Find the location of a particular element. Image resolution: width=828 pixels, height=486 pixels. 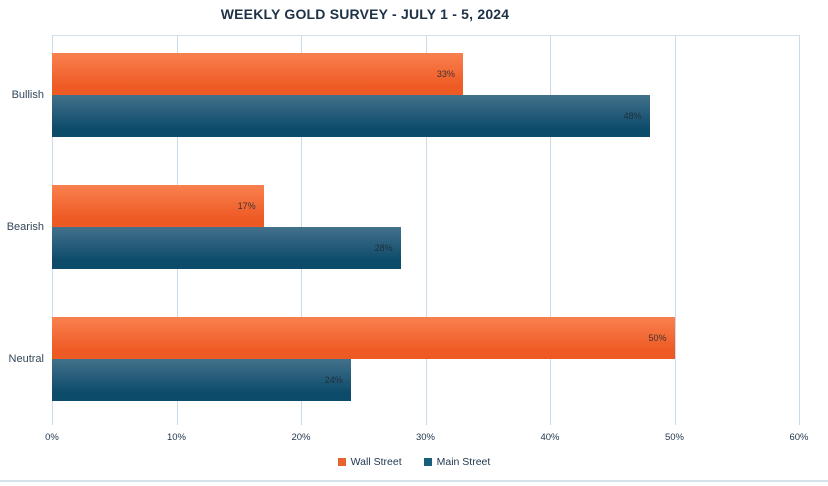

x-tick-label: 0% is located at coordinates (52, 437).